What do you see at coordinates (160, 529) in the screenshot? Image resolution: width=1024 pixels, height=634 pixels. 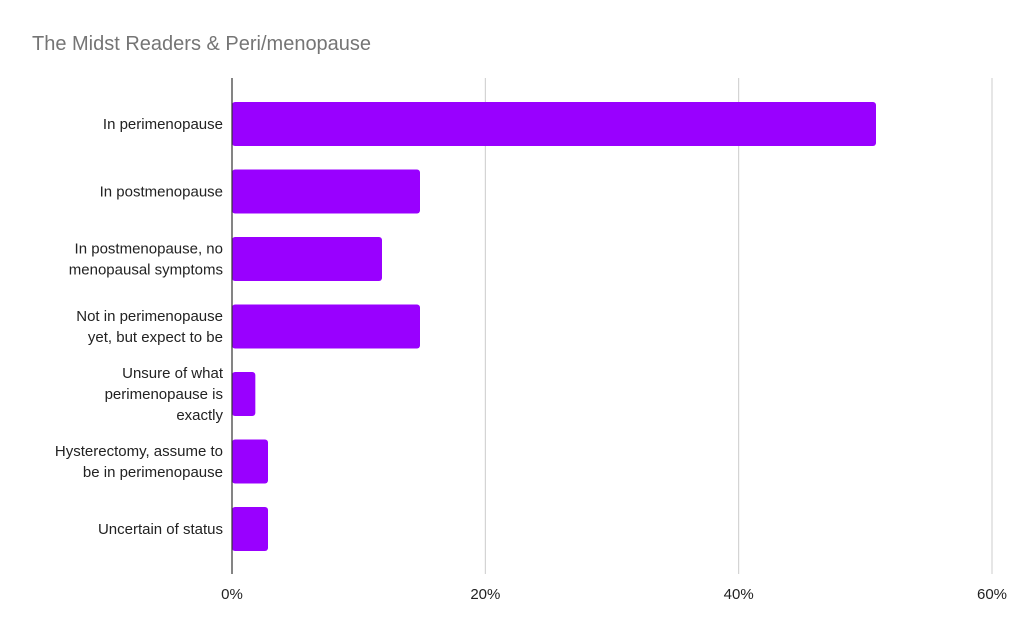 I see `category-label-7: Uncertain of status` at bounding box center [160, 529].